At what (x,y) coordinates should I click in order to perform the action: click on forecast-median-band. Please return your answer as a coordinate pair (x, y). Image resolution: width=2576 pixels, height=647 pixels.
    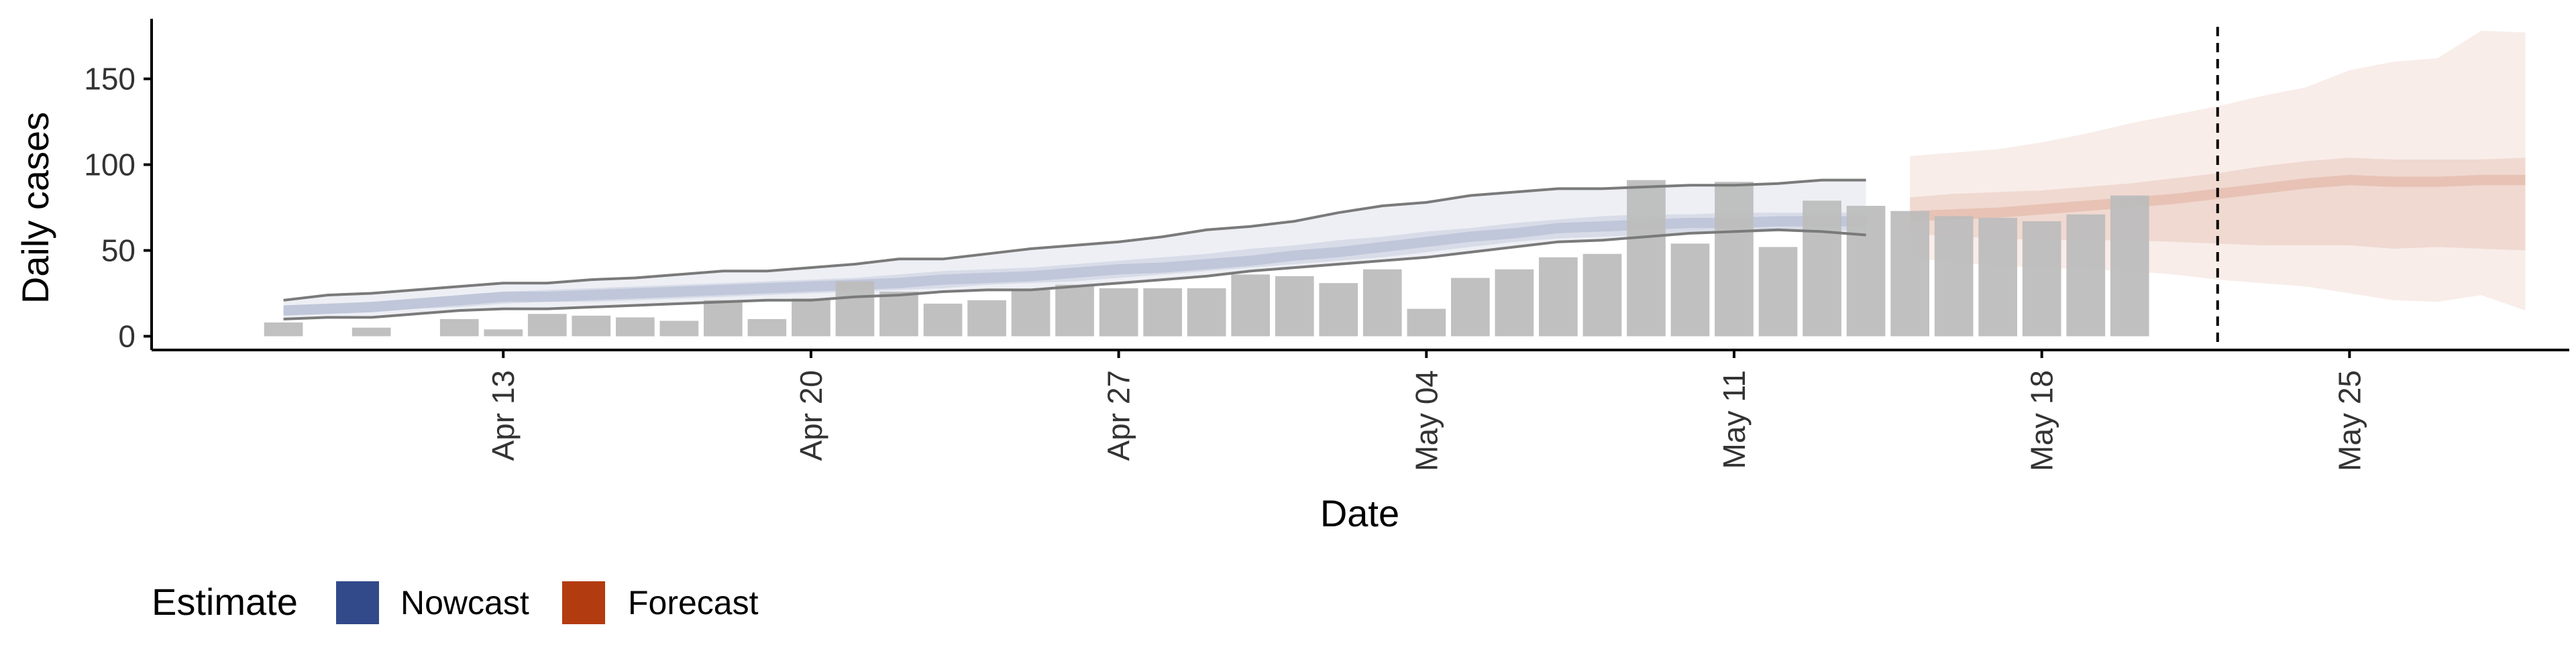
    Looking at the image, I should click on (2218, 197).